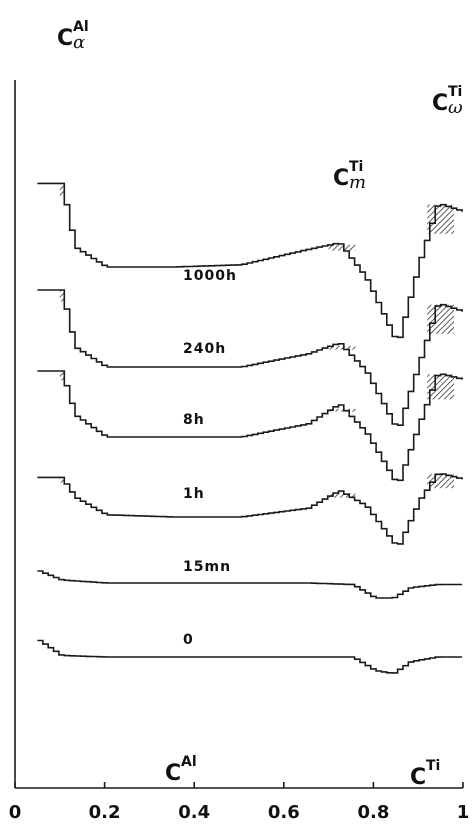 The image size is (475, 828). What do you see at coordinates (194, 420) in the screenshot?
I see `curve-label-8h: 8h` at bounding box center [194, 420].